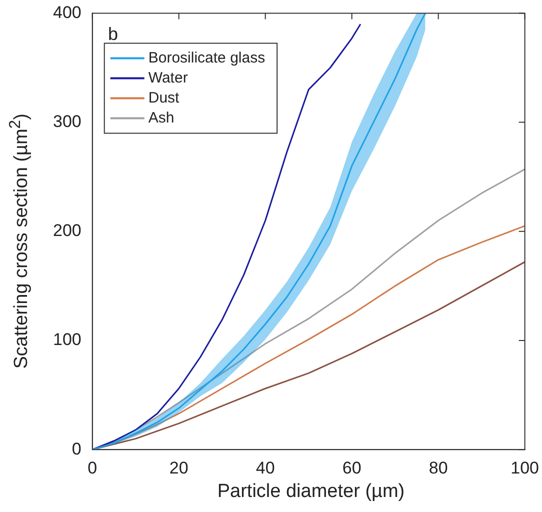  I want to click on y-tick-label: 200, so click(67, 230).